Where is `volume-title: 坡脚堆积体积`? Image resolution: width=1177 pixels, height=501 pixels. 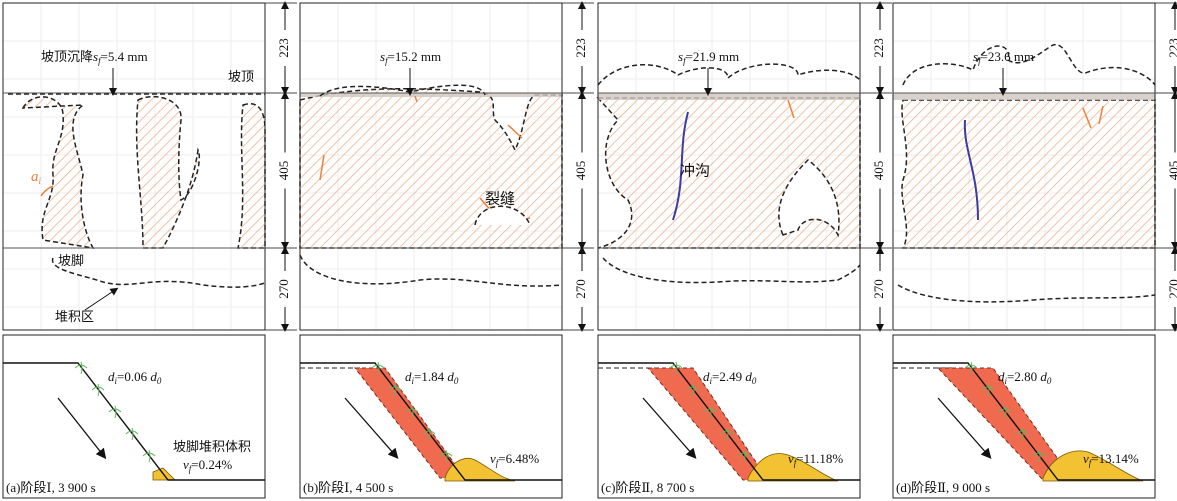 volume-title: 坡脚堆积体积 is located at coordinates (212, 446).